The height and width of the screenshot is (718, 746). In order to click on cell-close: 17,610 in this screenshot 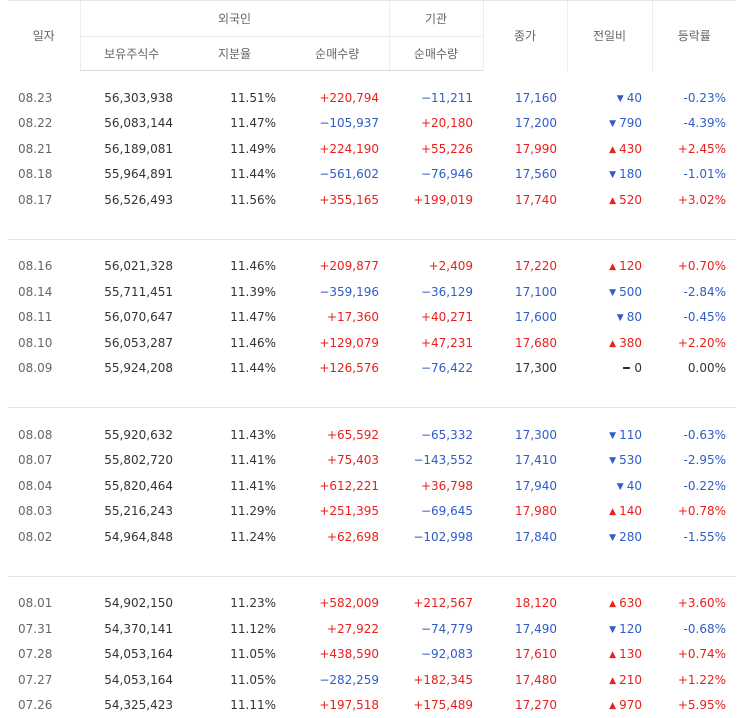, I will do `click(525, 655)`.